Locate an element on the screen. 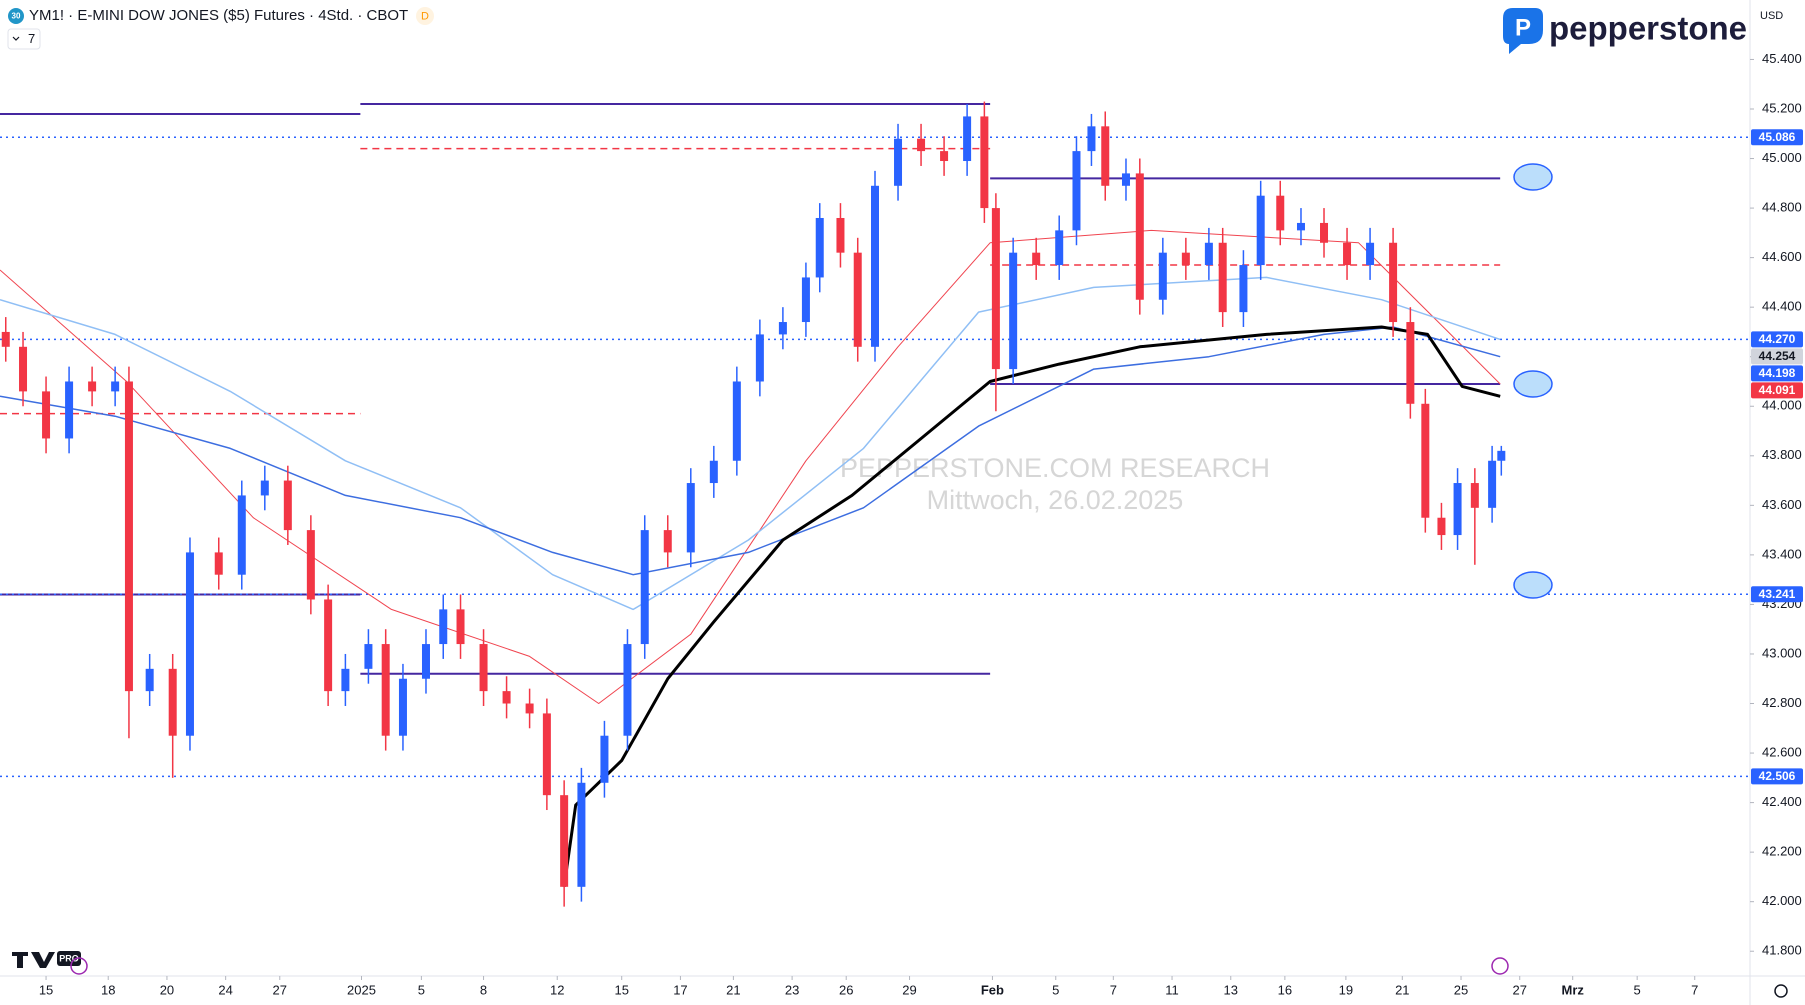 This screenshot has width=1805, height=1005. price-tag-label: 44.270 is located at coordinates (1777, 339).